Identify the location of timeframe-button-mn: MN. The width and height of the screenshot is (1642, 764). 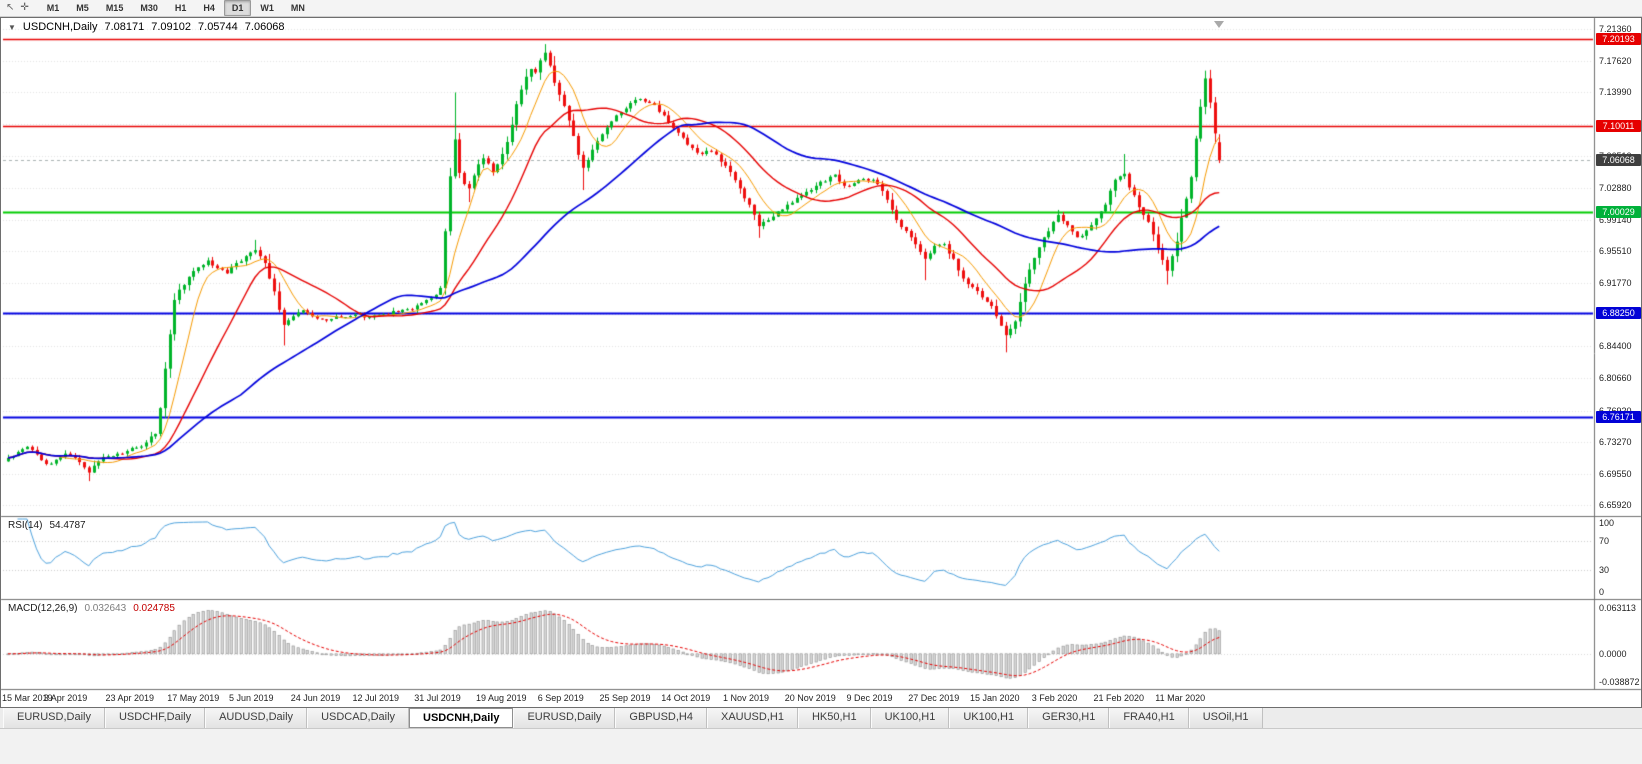
(297, 8).